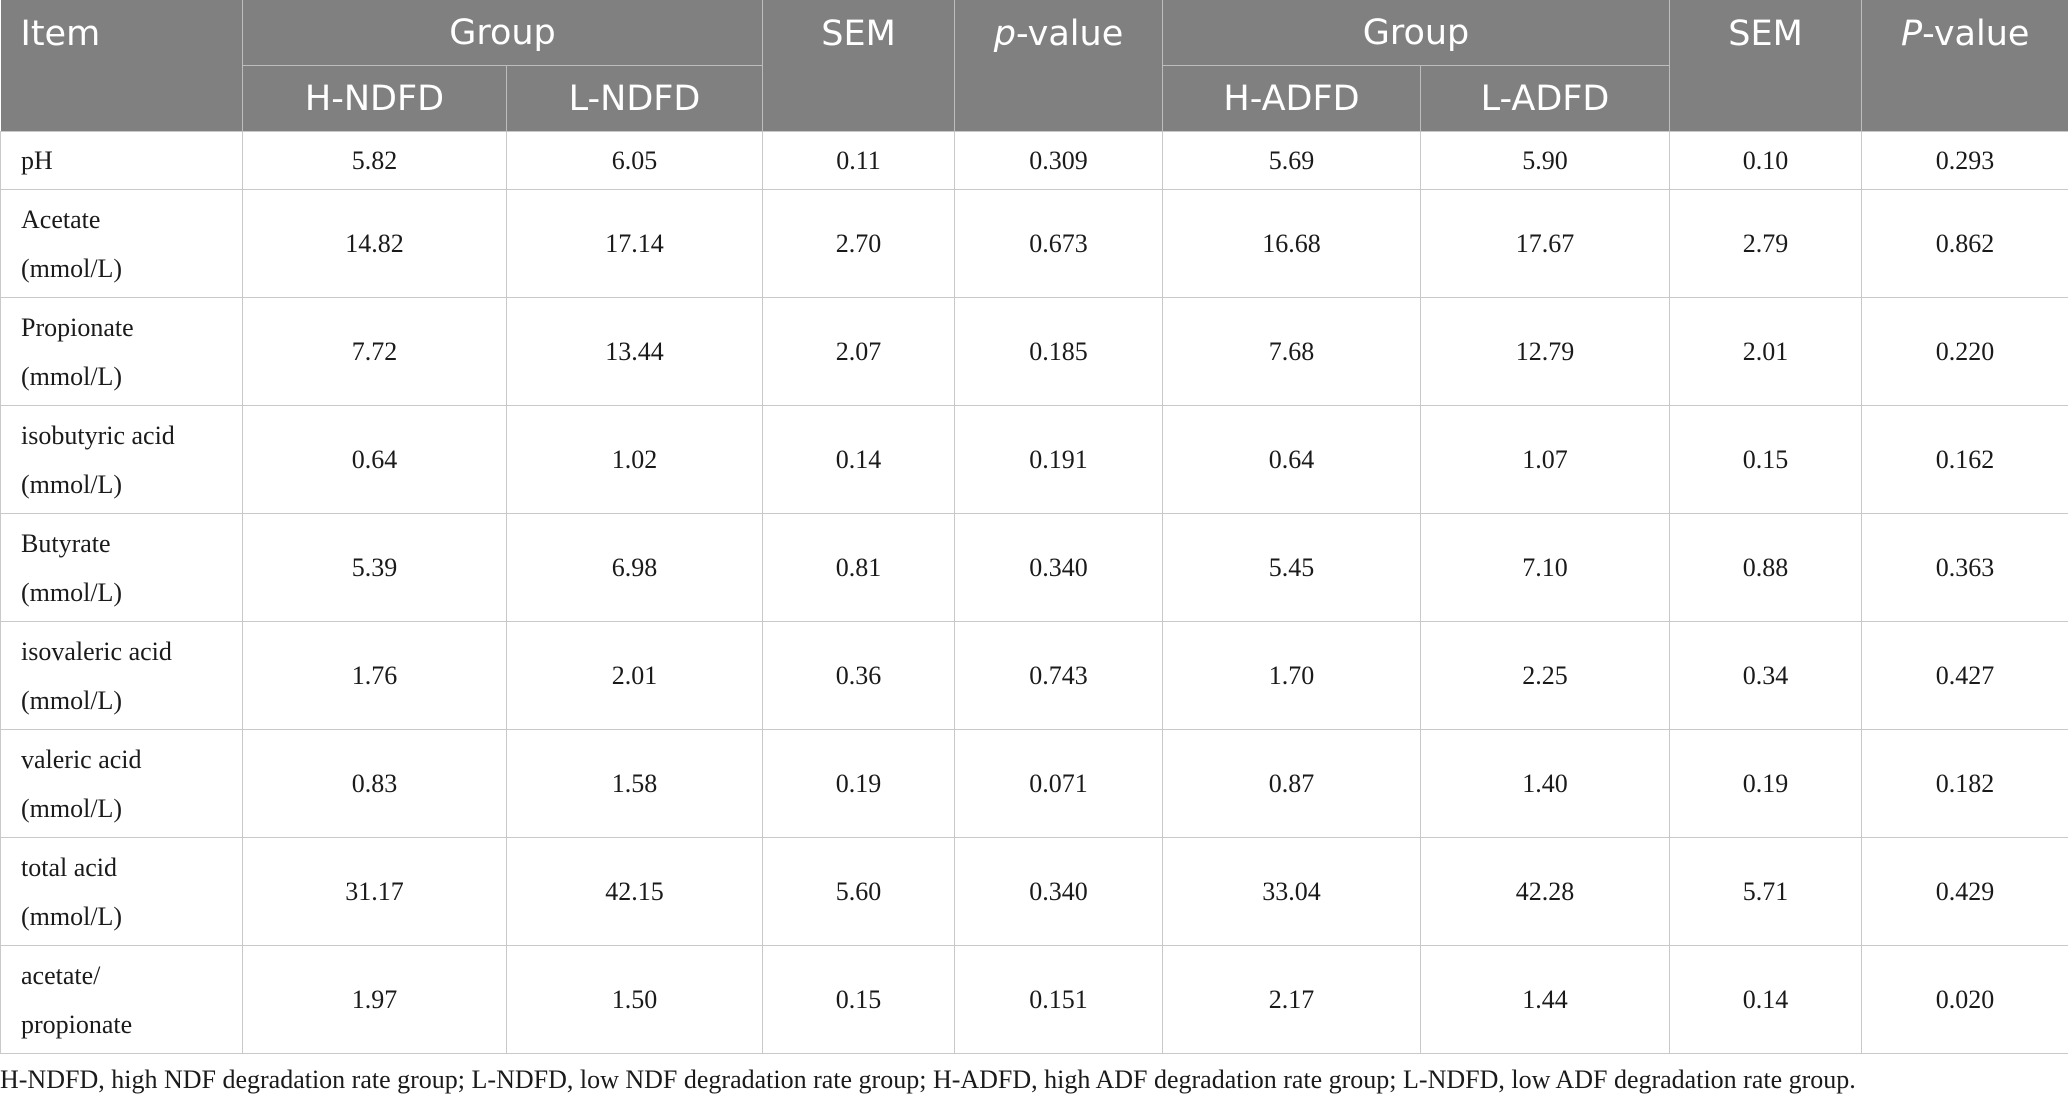  I want to click on row-item-cell: Propionate (mmol/L), so click(121, 351).